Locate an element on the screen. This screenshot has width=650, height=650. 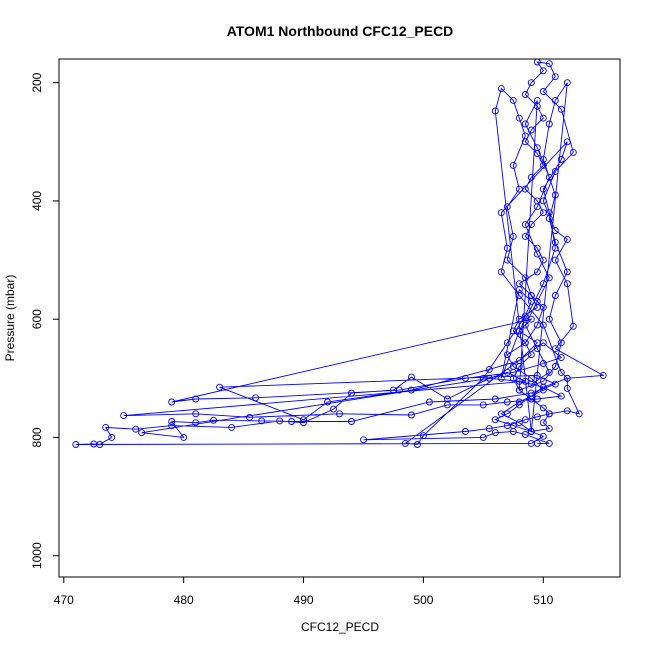
x-axis-label: CFC12_PECD is located at coordinates (340, 627).